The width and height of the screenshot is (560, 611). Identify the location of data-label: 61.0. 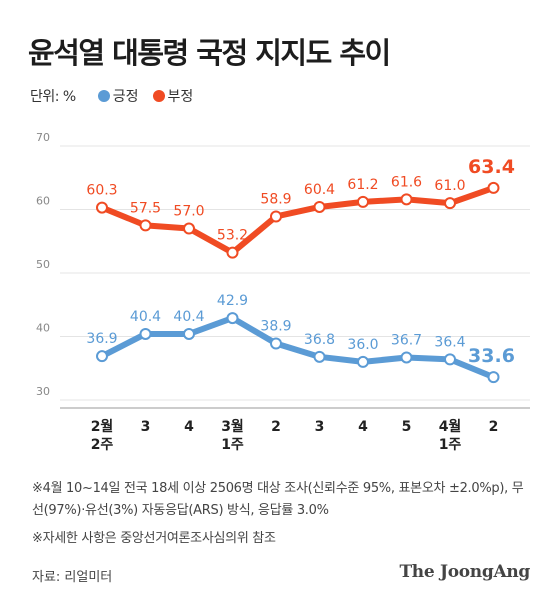
(449, 186).